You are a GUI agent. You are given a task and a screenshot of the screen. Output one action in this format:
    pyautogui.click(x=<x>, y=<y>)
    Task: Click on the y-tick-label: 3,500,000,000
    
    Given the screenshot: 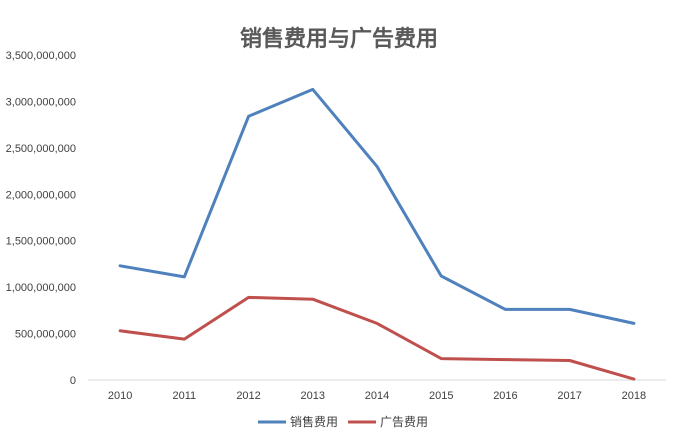 What is the action you would take?
    pyautogui.click(x=41, y=56)
    